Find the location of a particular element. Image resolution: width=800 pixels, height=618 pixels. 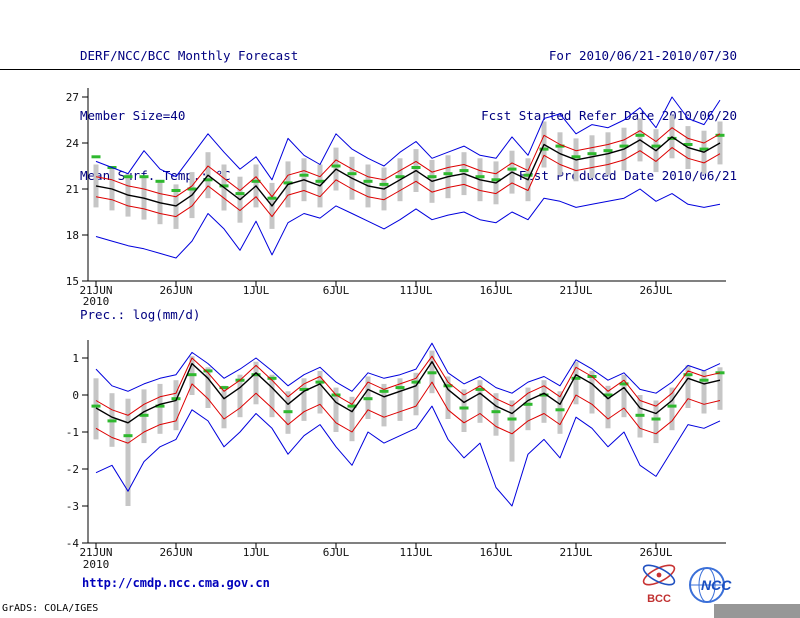

svg-text: 15 is located at coordinates (72, 281).